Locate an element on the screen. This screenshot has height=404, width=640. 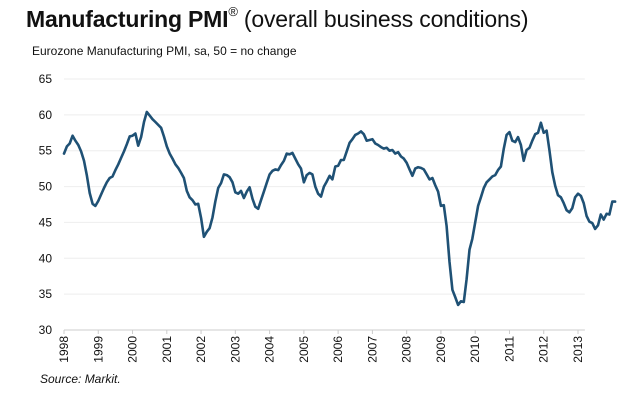
source-note: Source: Markit. is located at coordinates (80, 379).